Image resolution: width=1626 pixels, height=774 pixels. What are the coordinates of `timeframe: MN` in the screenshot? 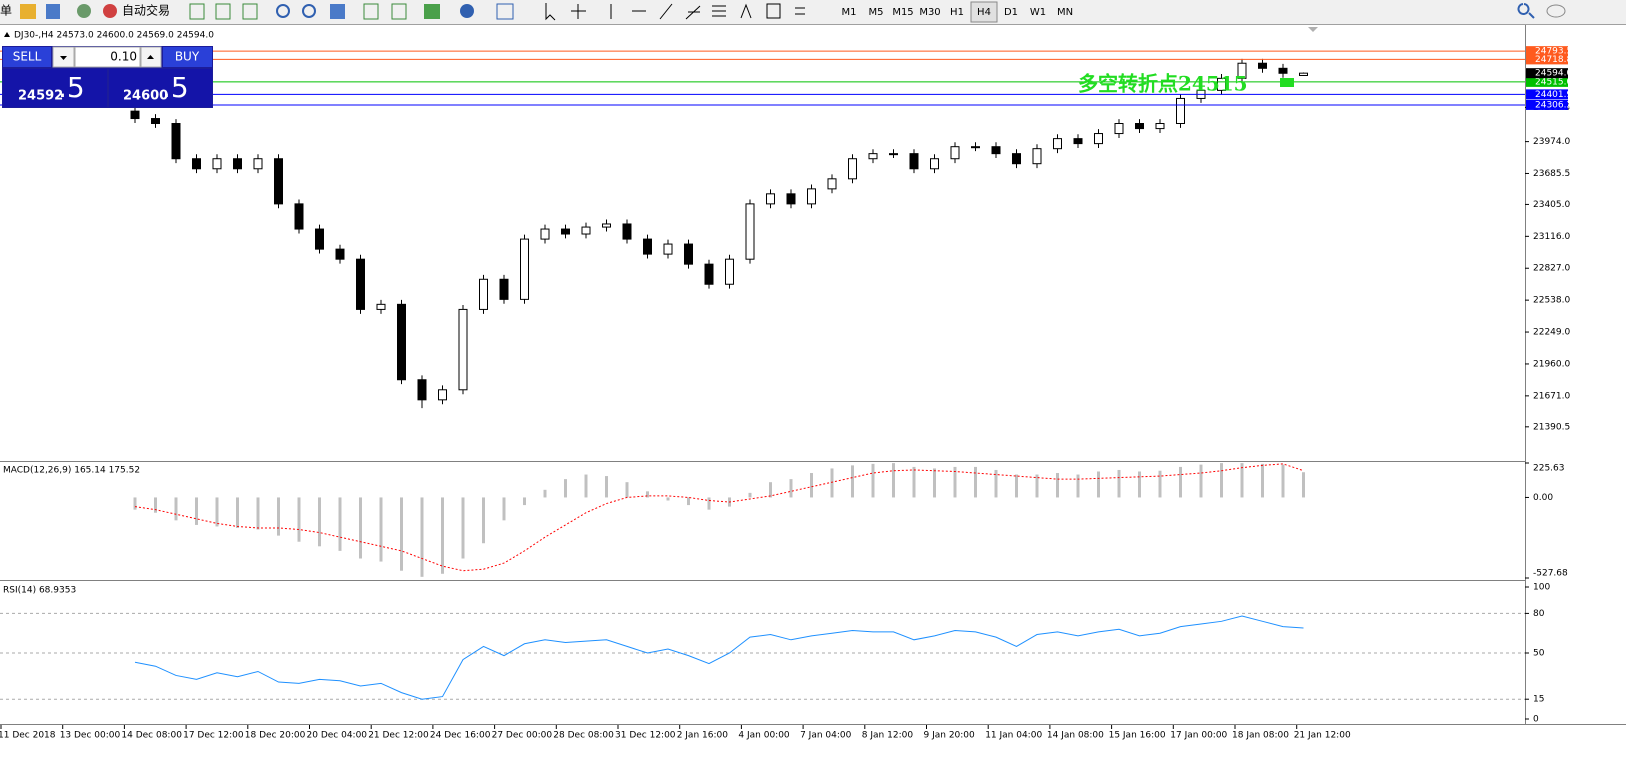 It's located at (1065, 12).